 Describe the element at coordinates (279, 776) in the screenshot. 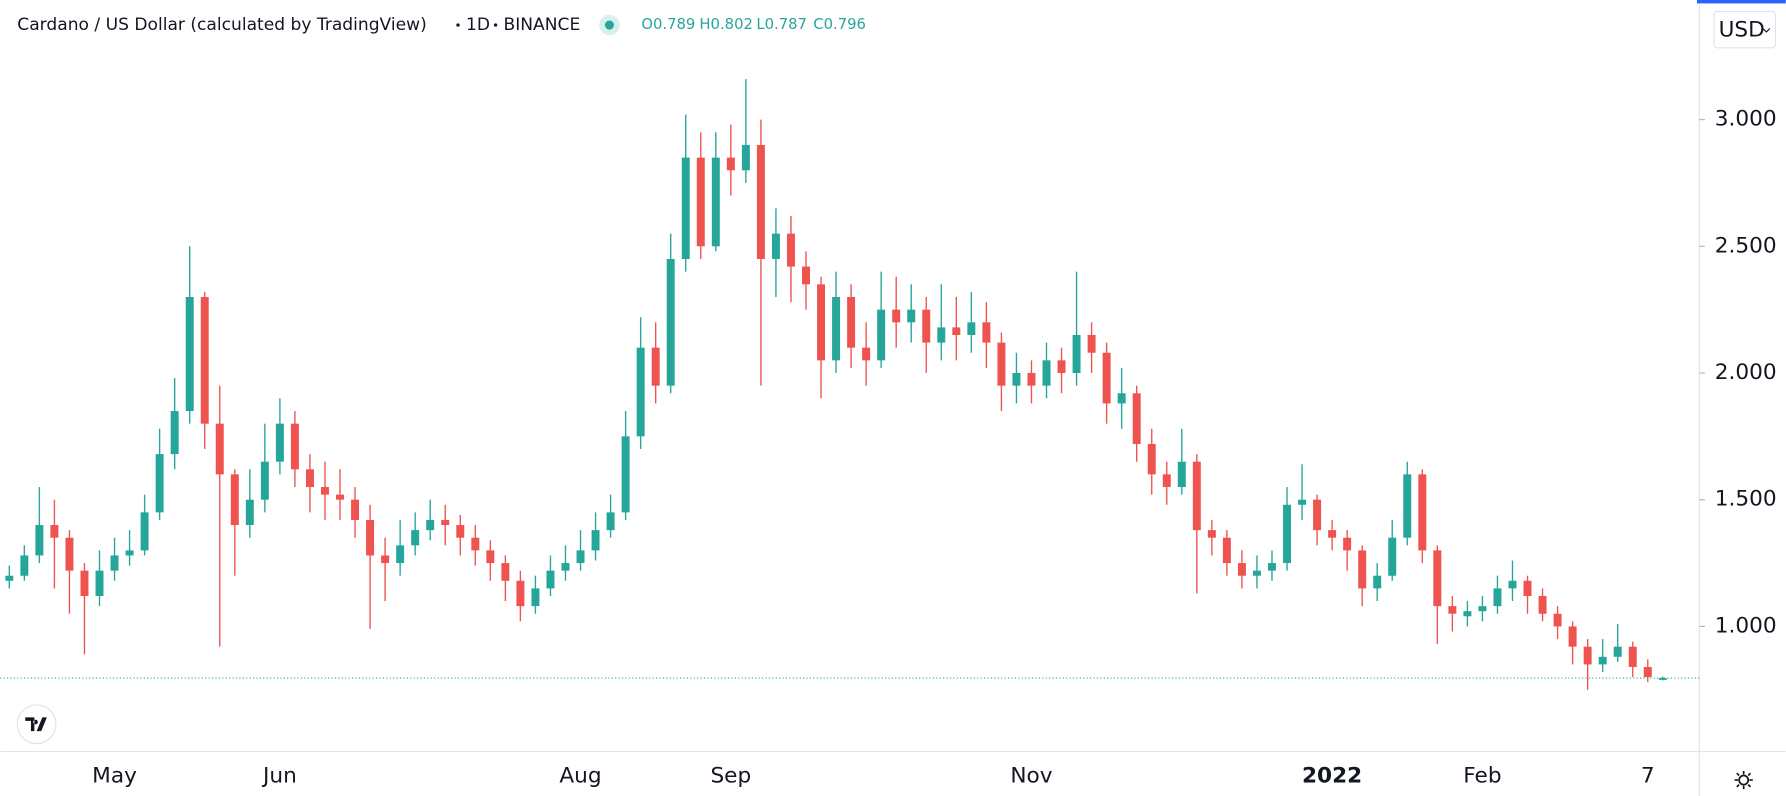

I see `x-tick-label: Jun` at that location.